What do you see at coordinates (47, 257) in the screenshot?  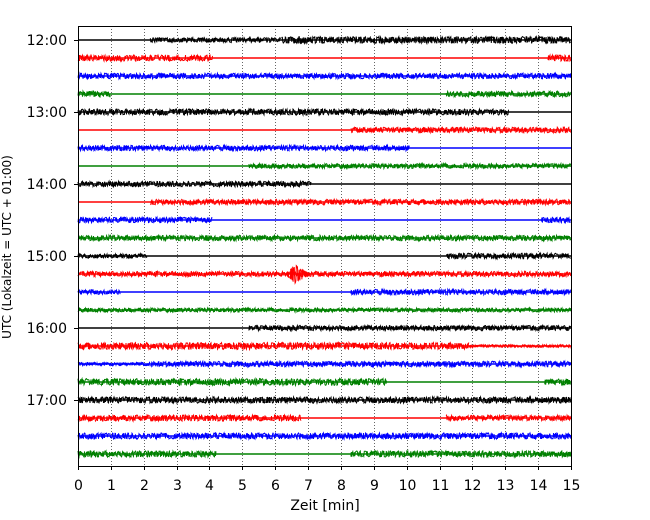 I see `y-tick-label-3: 15:00` at bounding box center [47, 257].